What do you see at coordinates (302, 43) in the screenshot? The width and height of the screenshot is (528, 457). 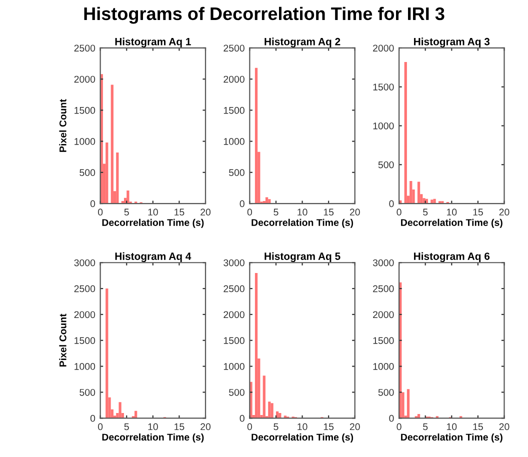 I see `chart-title: Histogram Aq 2` at bounding box center [302, 43].